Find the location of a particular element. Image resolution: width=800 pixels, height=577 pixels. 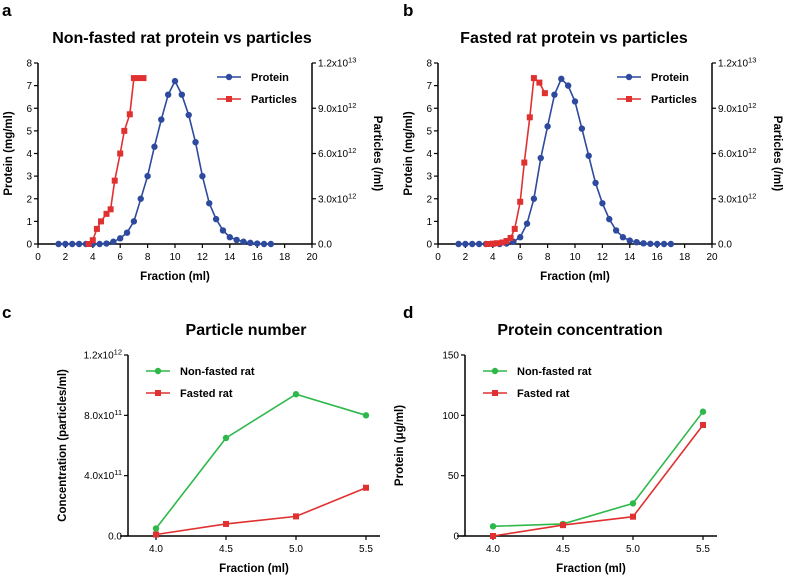

series-line-fasted-rat is located at coordinates (261, 511).